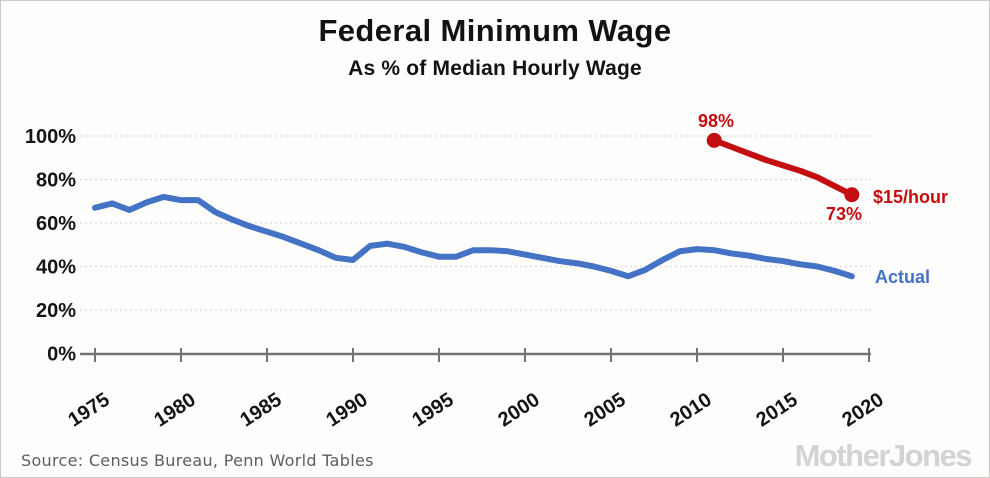  What do you see at coordinates (776, 410) in the screenshot?
I see `x-tick-label-2015: 2015` at bounding box center [776, 410].